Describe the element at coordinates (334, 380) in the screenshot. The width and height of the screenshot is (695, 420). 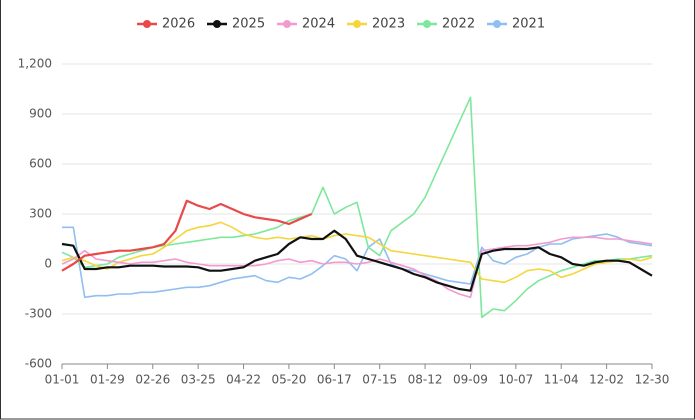
I see `x-tick-label: 06-17` at that location.